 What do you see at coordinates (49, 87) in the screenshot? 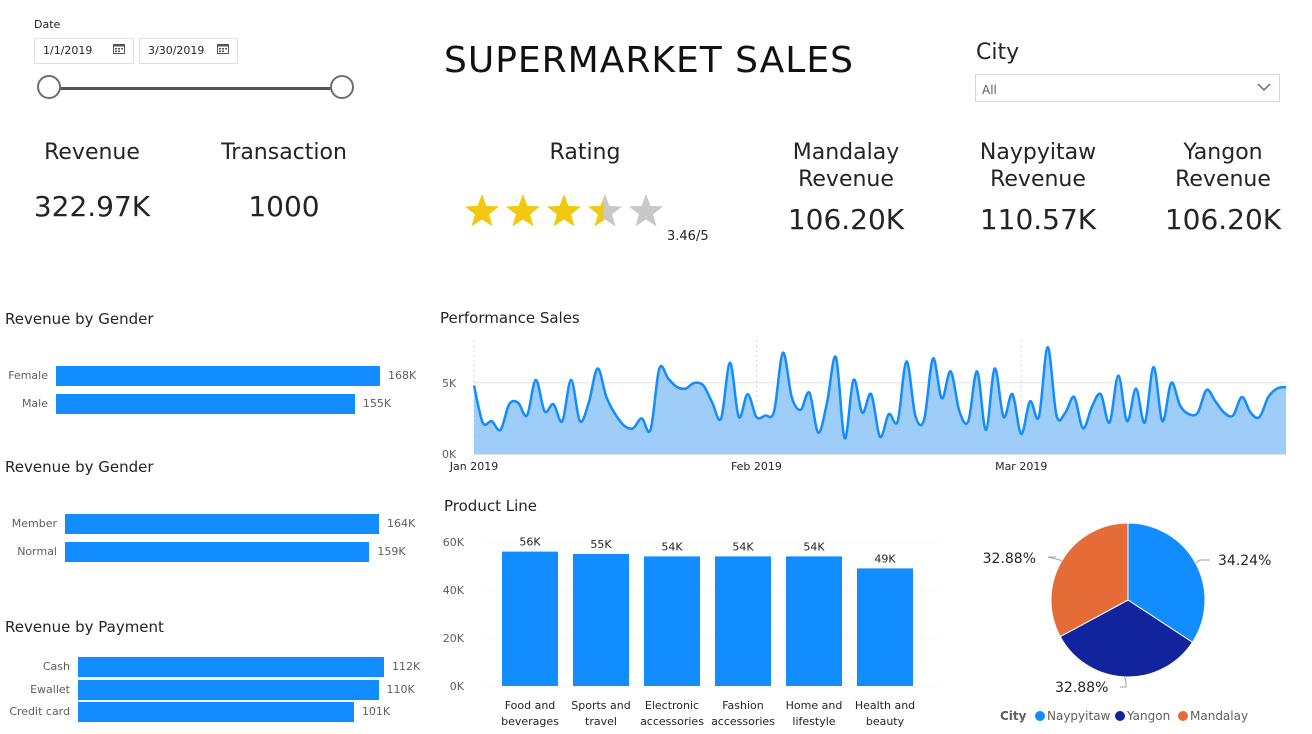
I see `date-range-start-handle` at bounding box center [49, 87].